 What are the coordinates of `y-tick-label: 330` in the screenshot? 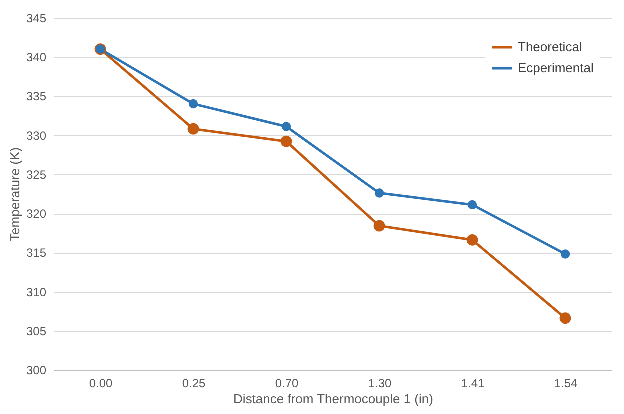 It's located at (36, 135).